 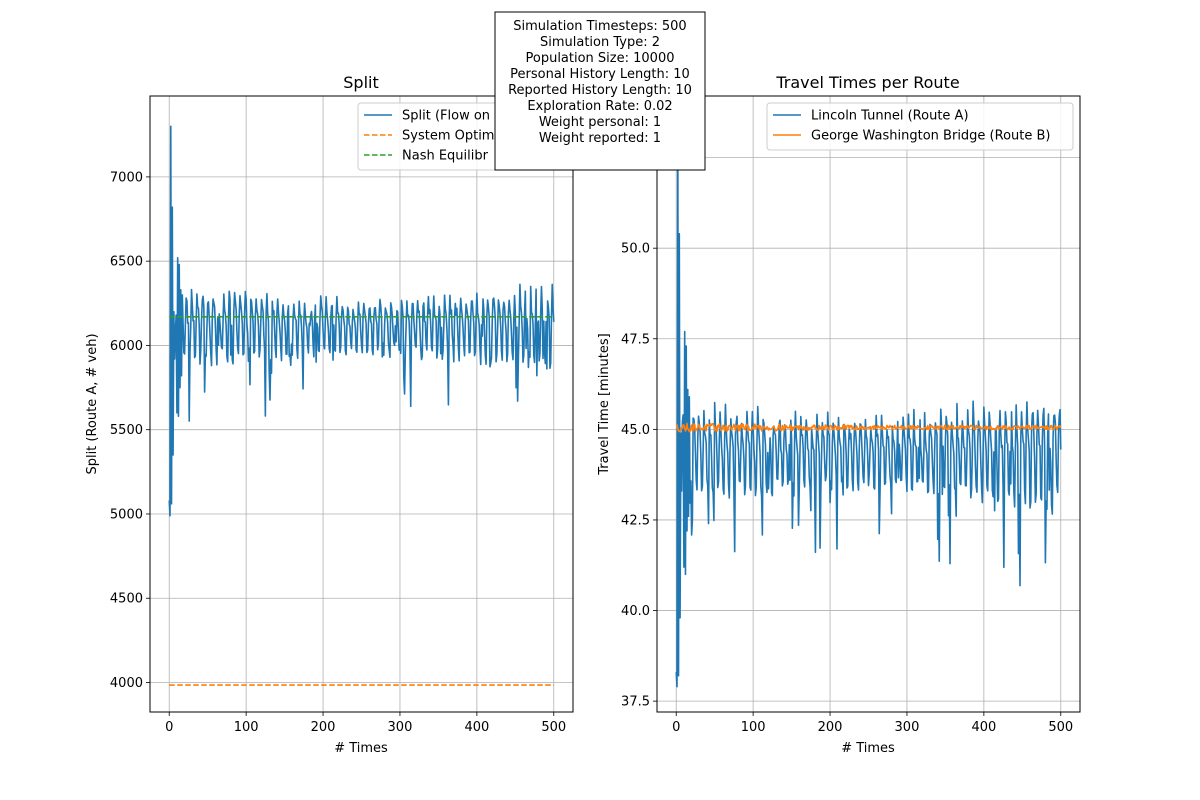 What do you see at coordinates (600, 74) in the screenshot?
I see `info-line-personal-history: Personal History Length: 10` at bounding box center [600, 74].